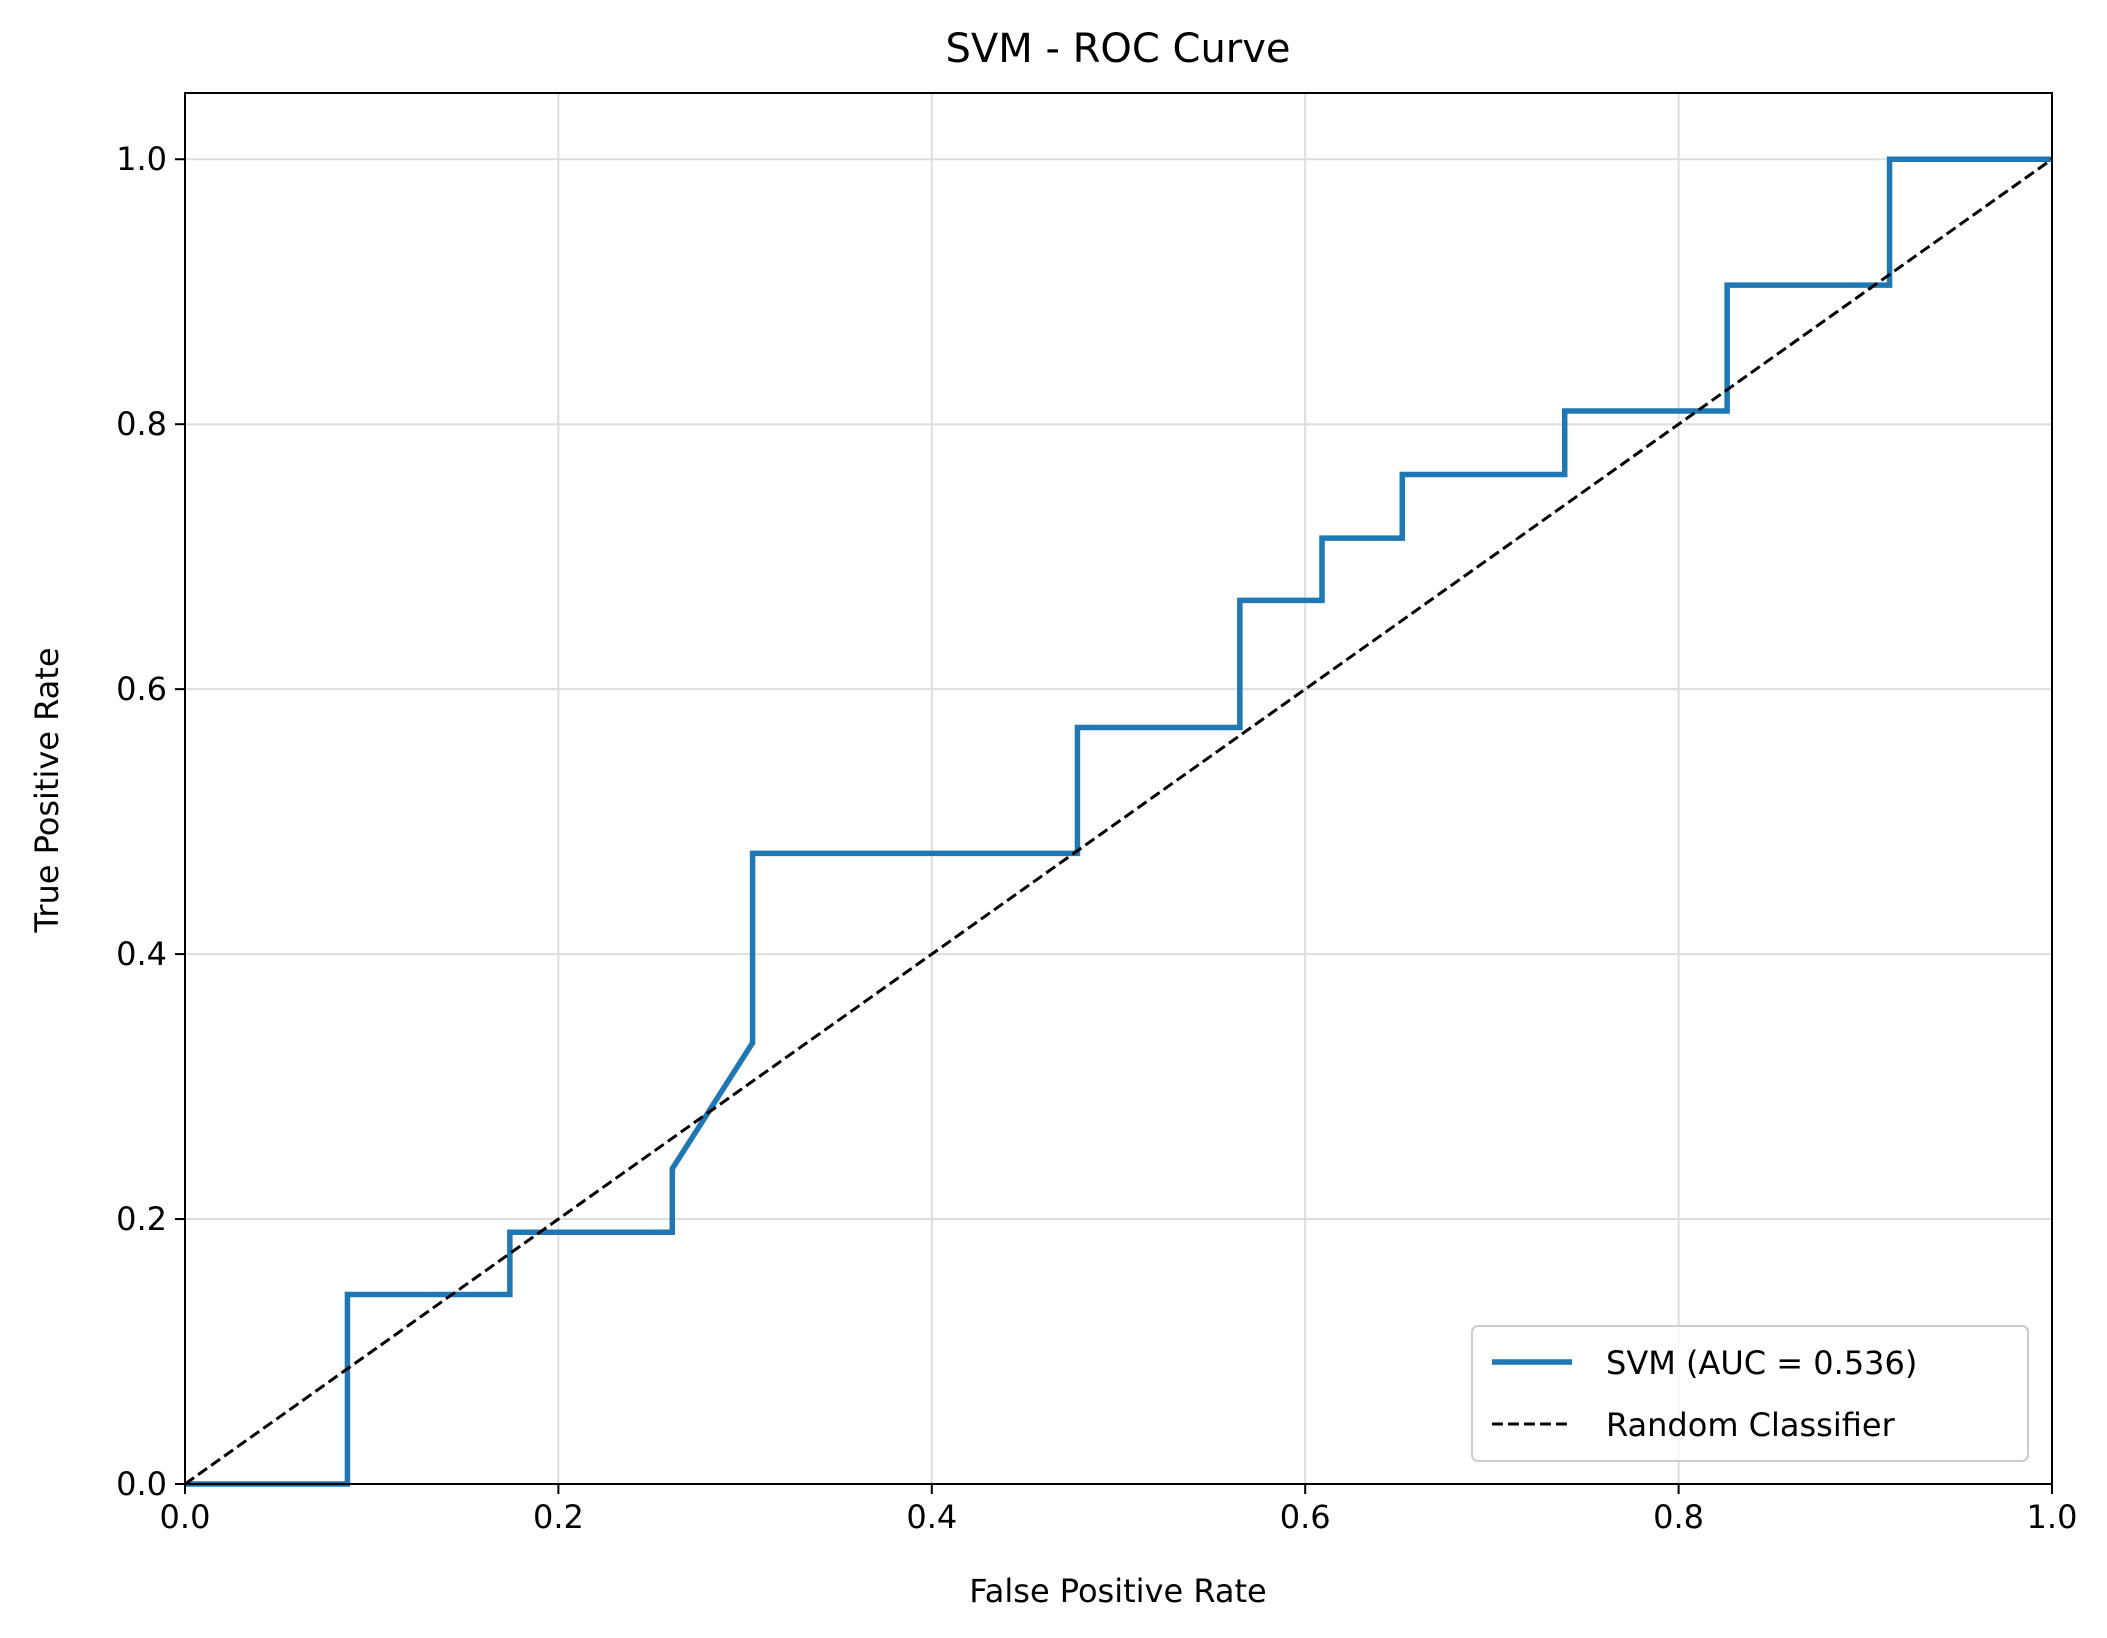 Image resolution: width=2107 pixels, height=1638 pixels. What do you see at coordinates (141, 159) in the screenshot?
I see `y-tick-label: 1.0` at bounding box center [141, 159].